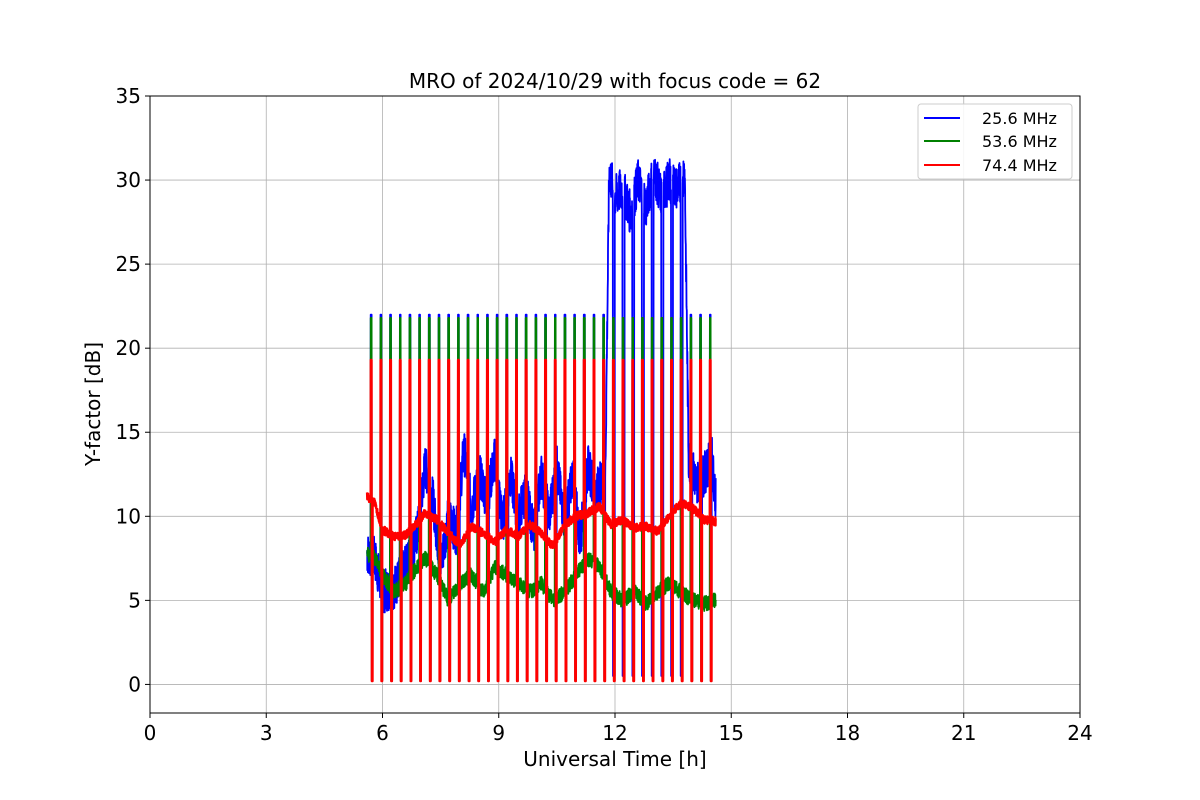 This screenshot has height=800, width=1200. What do you see at coordinates (266, 733) in the screenshot?
I see `x-tick-label: 3` at bounding box center [266, 733].